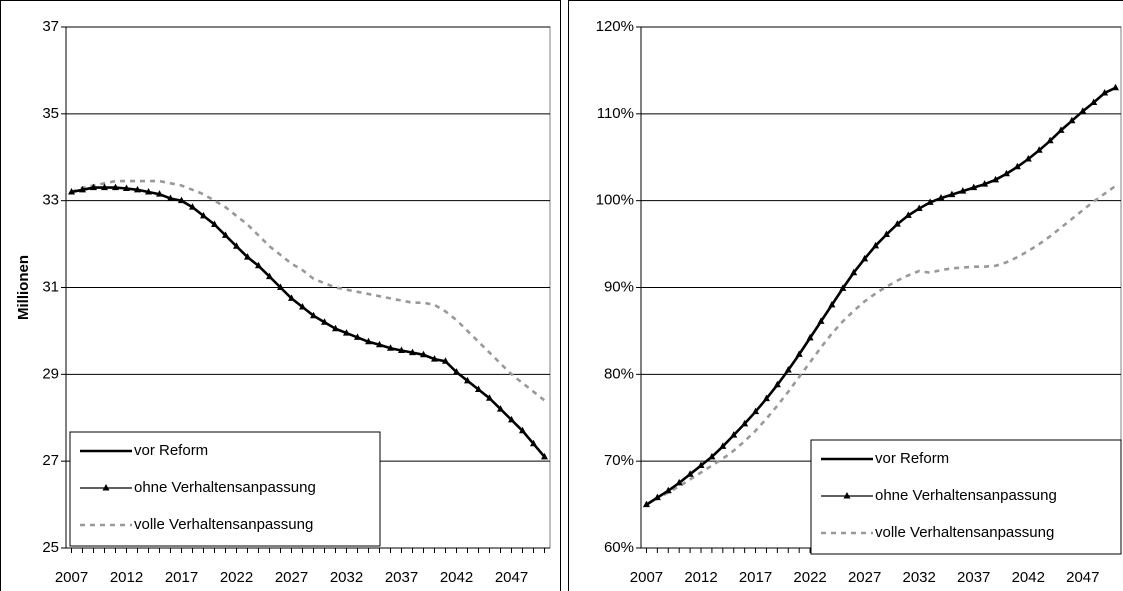 The height and width of the screenshot is (591, 1123). What do you see at coordinates (619, 547) in the screenshot?
I see `y-tick-label: 60%` at bounding box center [619, 547].